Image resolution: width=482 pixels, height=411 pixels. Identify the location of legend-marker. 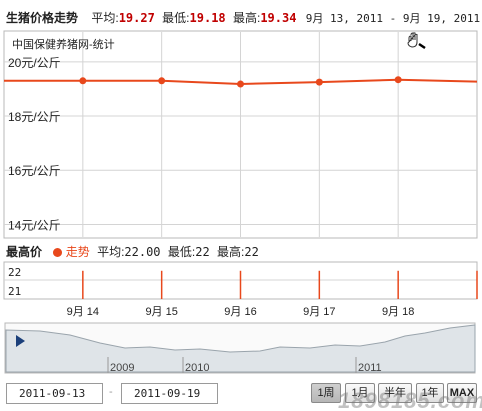
(58, 252).